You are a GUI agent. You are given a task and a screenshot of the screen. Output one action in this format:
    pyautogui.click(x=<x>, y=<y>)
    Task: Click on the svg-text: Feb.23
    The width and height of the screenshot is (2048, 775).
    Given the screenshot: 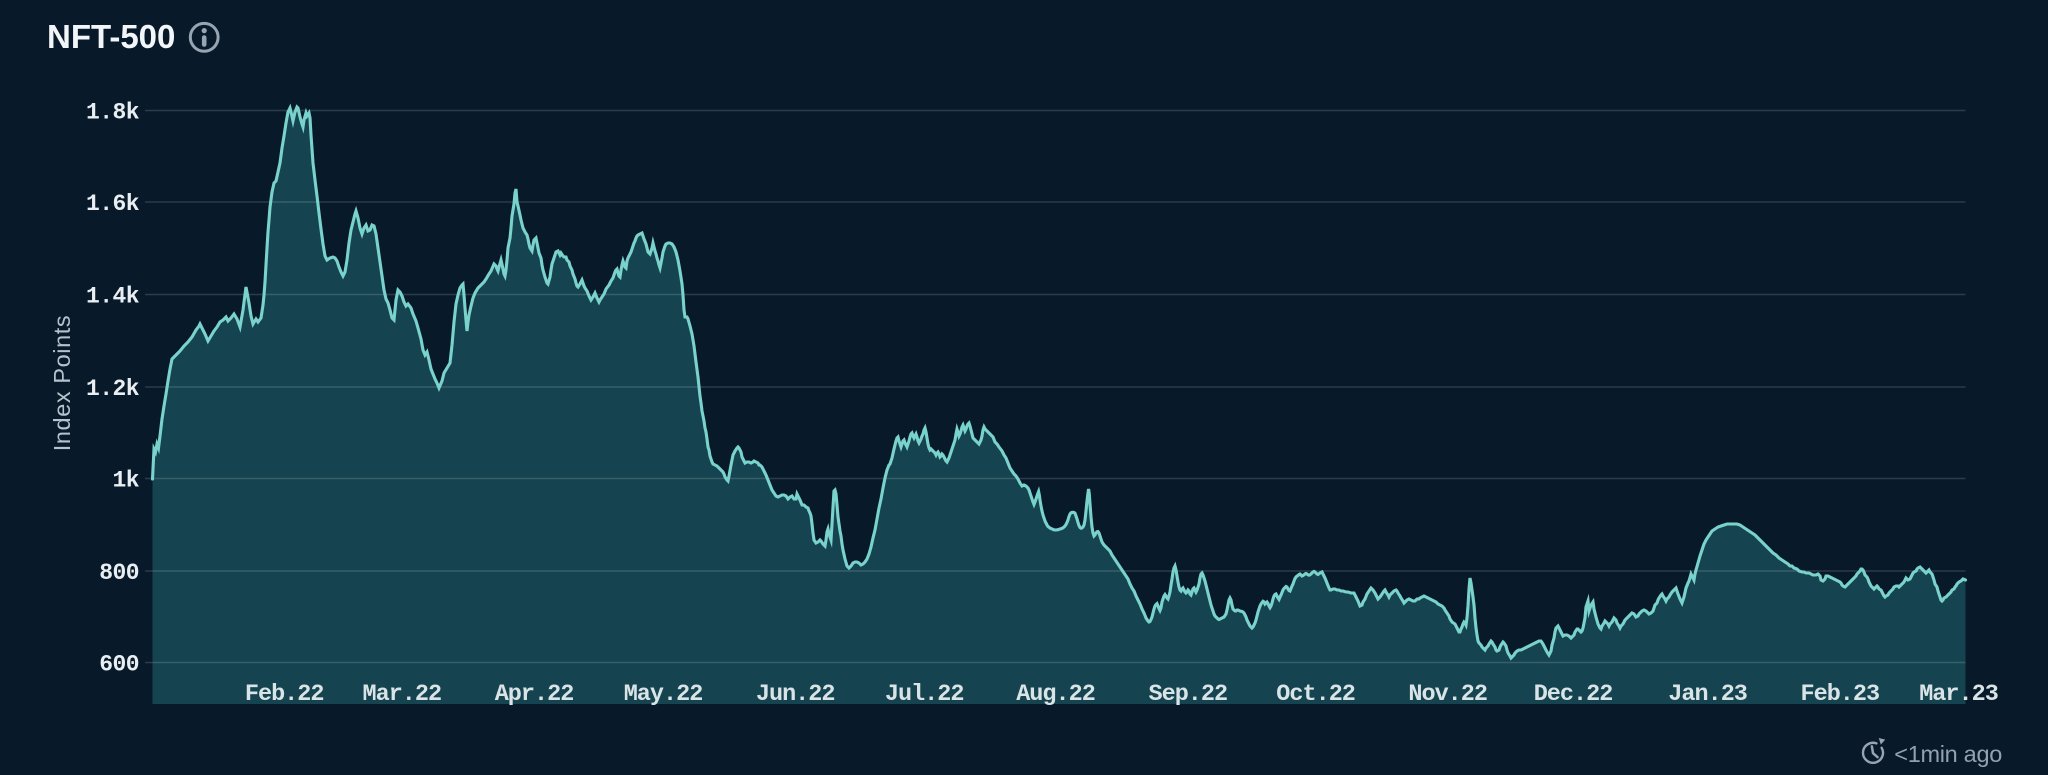 What is the action you would take?
    pyautogui.click(x=1839, y=694)
    